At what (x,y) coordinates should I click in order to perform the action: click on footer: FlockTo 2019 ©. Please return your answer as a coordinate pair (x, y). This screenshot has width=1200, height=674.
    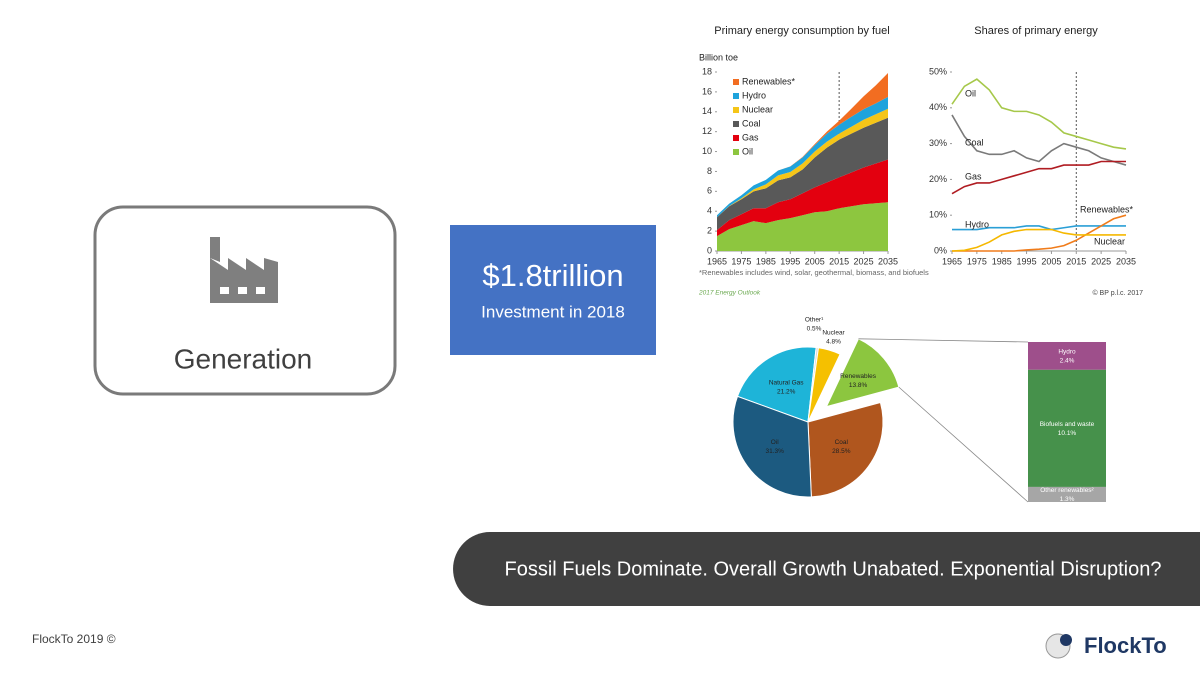
    Looking at the image, I should click on (74, 639).